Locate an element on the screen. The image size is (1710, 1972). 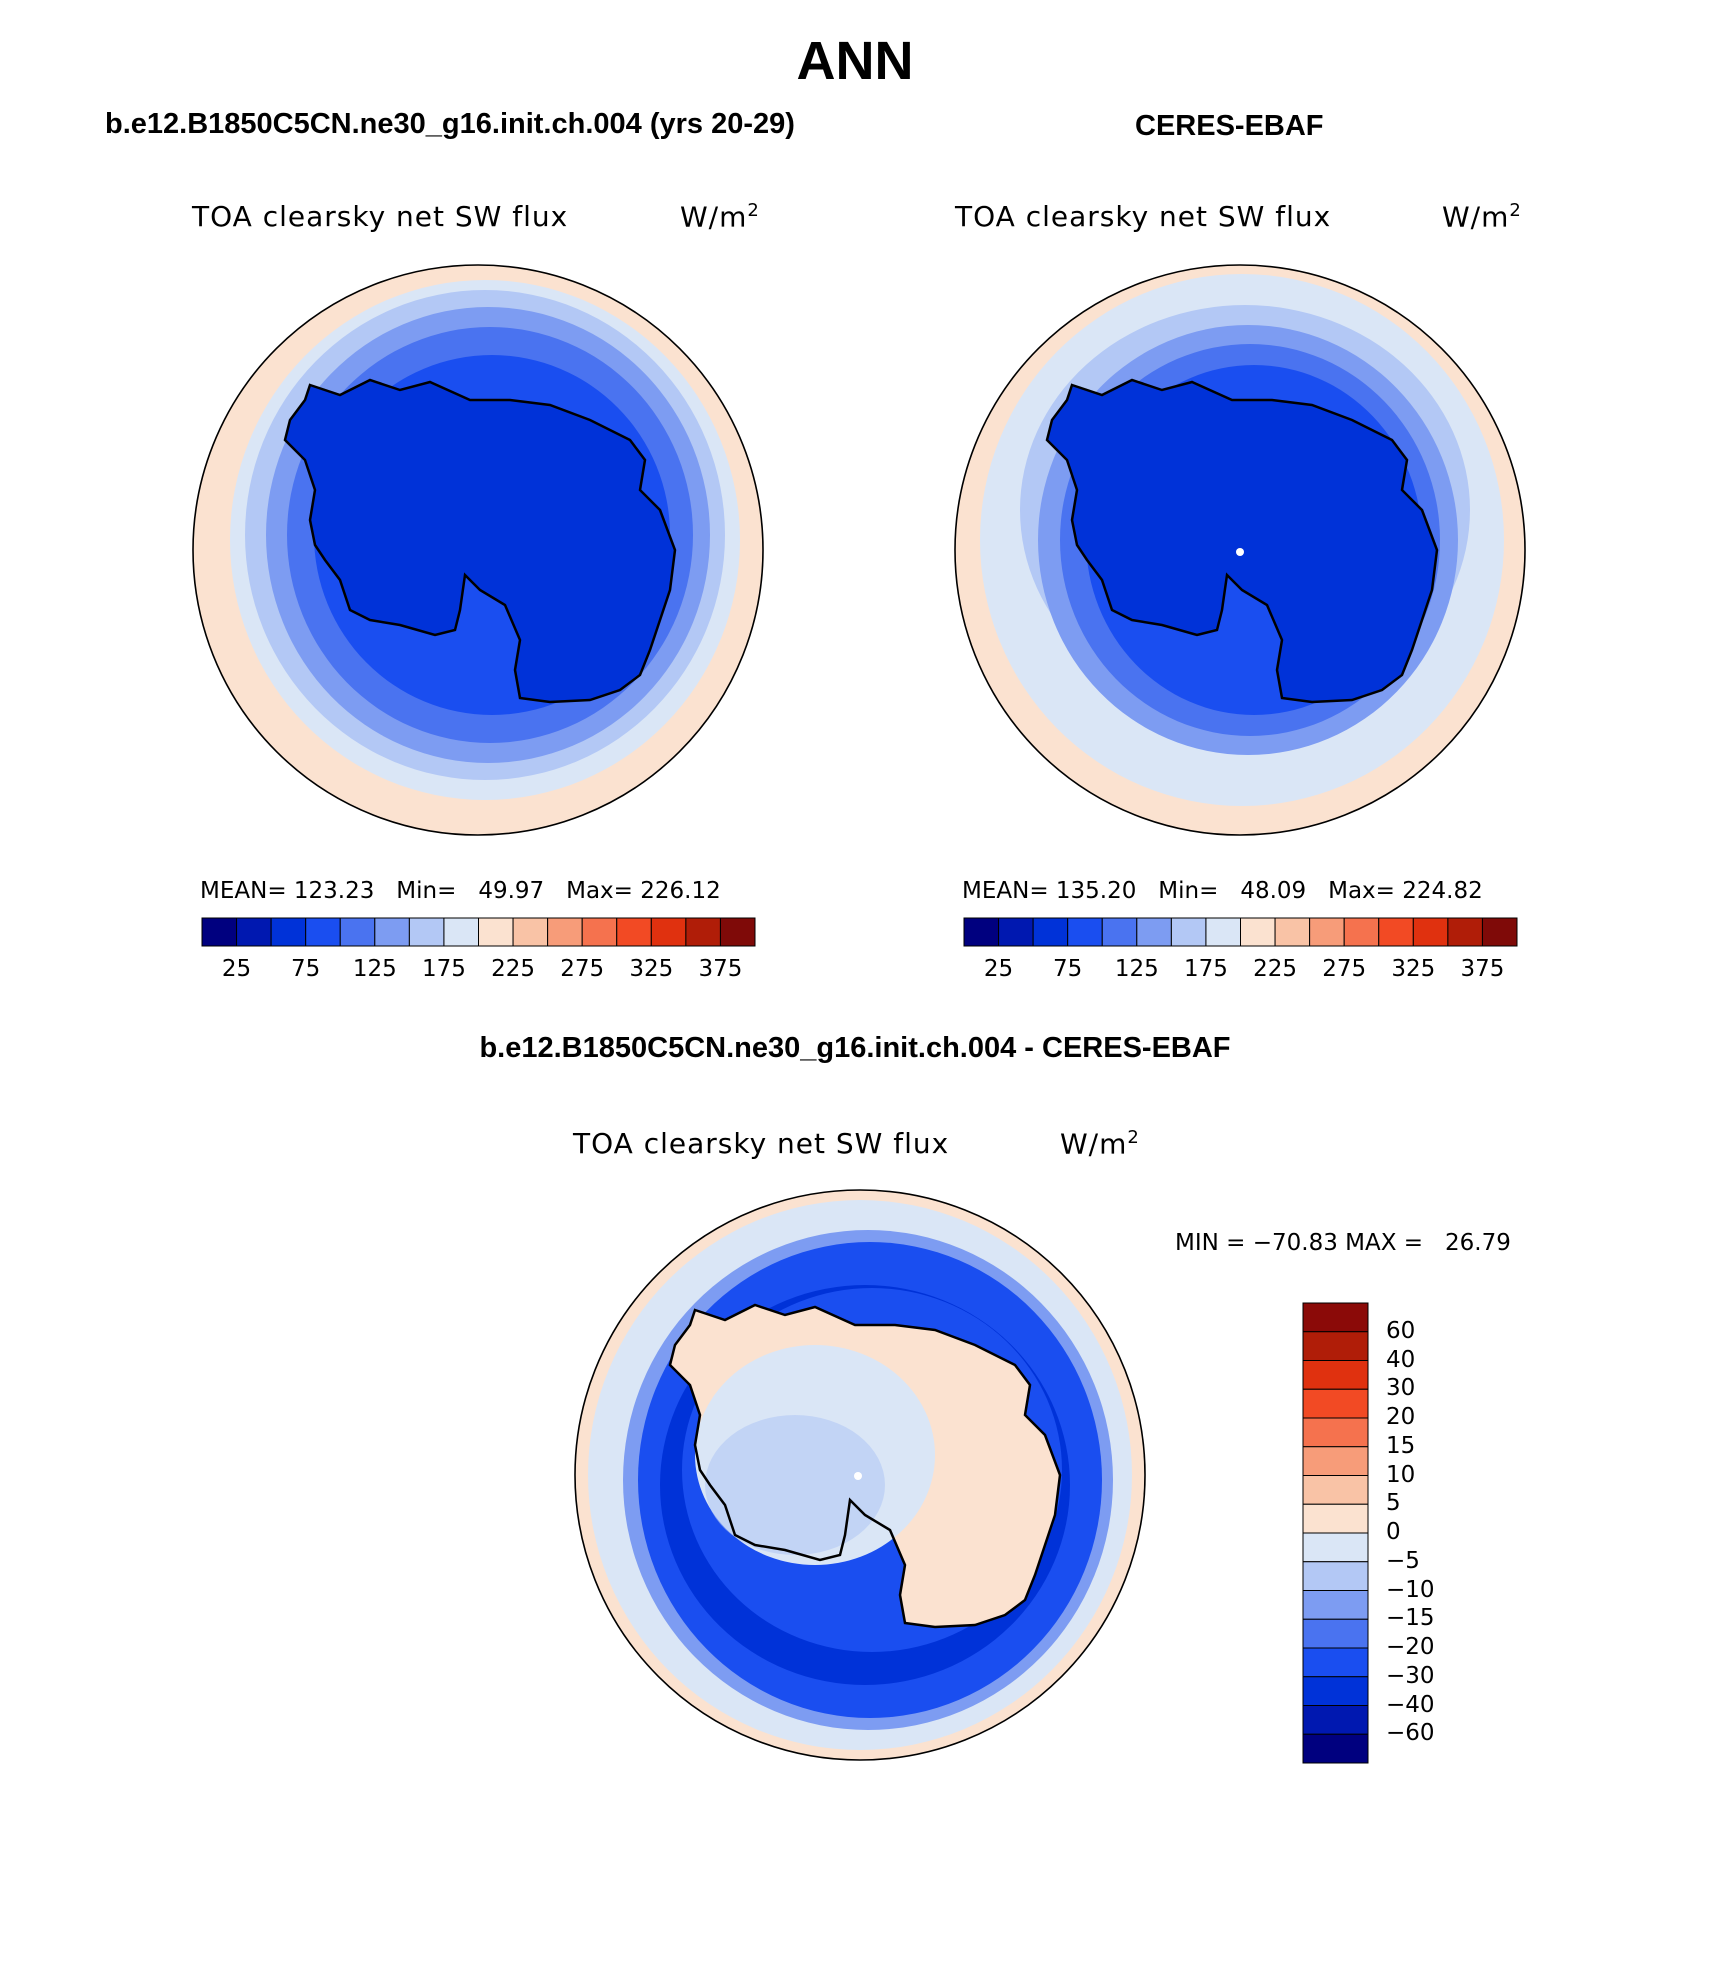
colorbar-tick-label: 0 is located at coordinates (1393, 1532).